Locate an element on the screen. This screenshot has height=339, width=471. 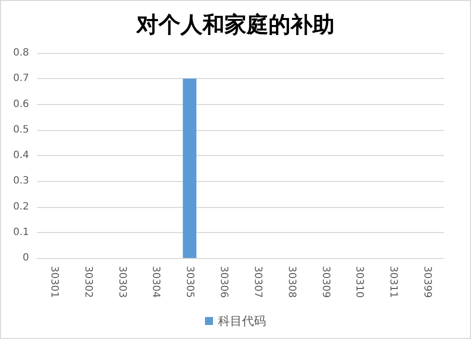
y-tick-label: 0.3 is located at coordinates (21, 181).